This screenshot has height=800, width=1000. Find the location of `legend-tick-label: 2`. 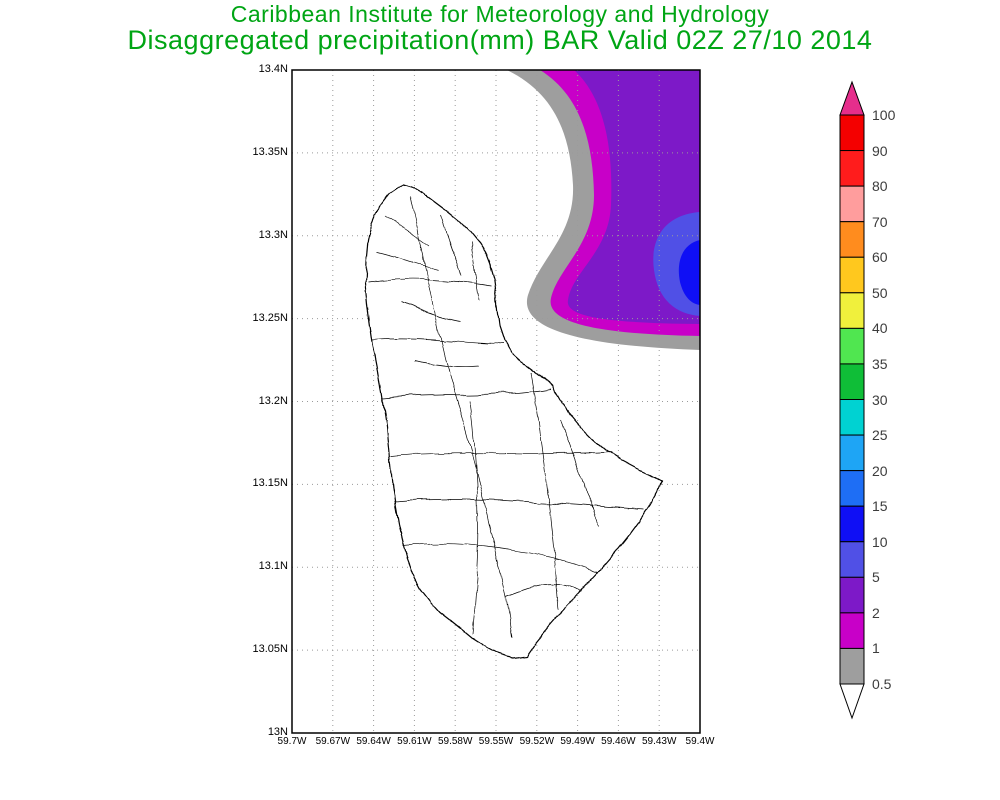

legend-tick-label: 2 is located at coordinates (876, 612).